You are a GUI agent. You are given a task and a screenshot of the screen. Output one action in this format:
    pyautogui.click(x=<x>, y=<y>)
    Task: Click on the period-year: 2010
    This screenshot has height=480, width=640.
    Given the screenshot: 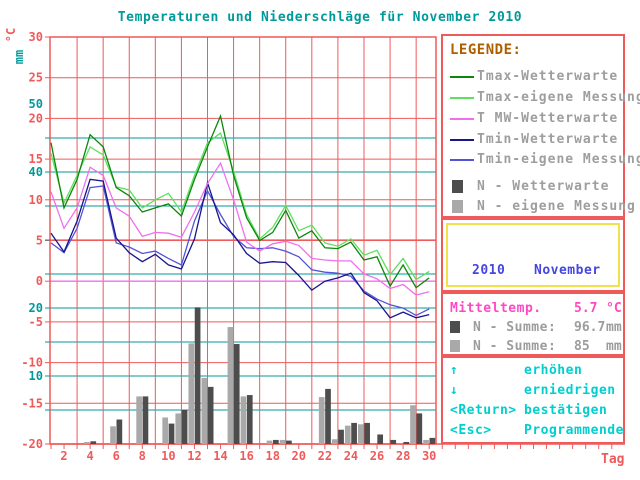 What is the action you would take?
    pyautogui.click(x=489, y=270)
    